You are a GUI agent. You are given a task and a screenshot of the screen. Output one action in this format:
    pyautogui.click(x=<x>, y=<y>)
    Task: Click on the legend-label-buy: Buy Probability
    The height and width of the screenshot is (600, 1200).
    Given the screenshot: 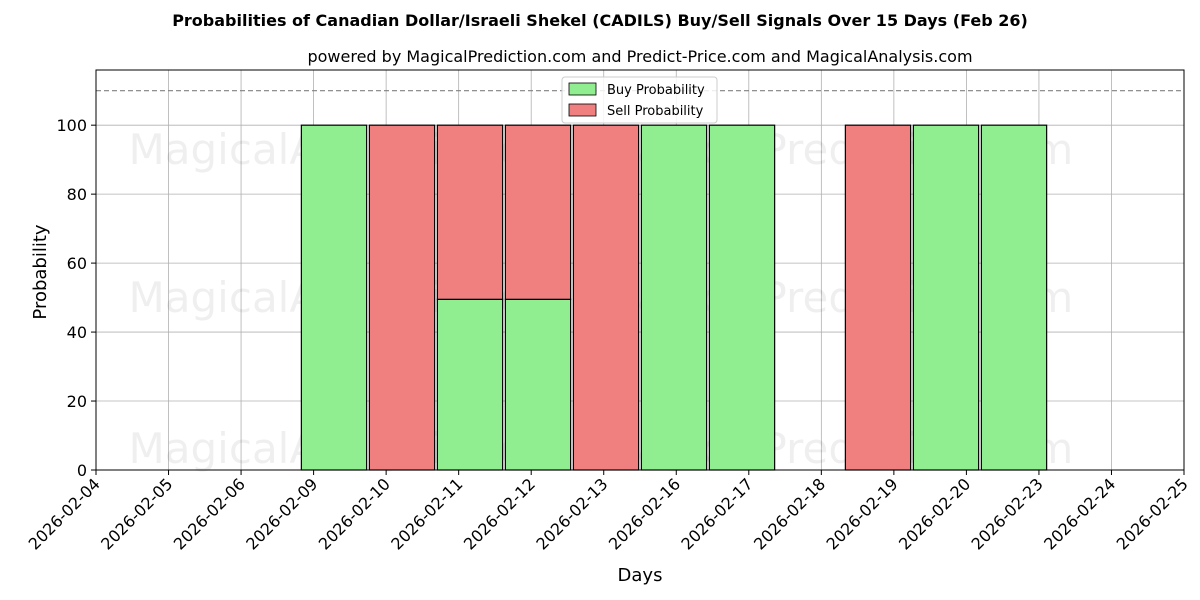 What is the action you would take?
    pyautogui.click(x=656, y=90)
    